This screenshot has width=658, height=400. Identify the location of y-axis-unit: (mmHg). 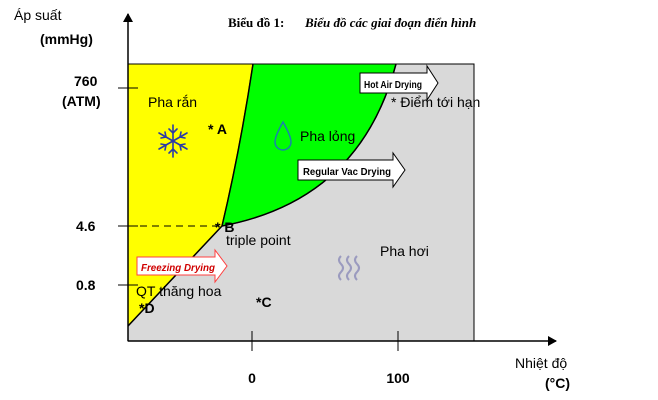
(66, 39).